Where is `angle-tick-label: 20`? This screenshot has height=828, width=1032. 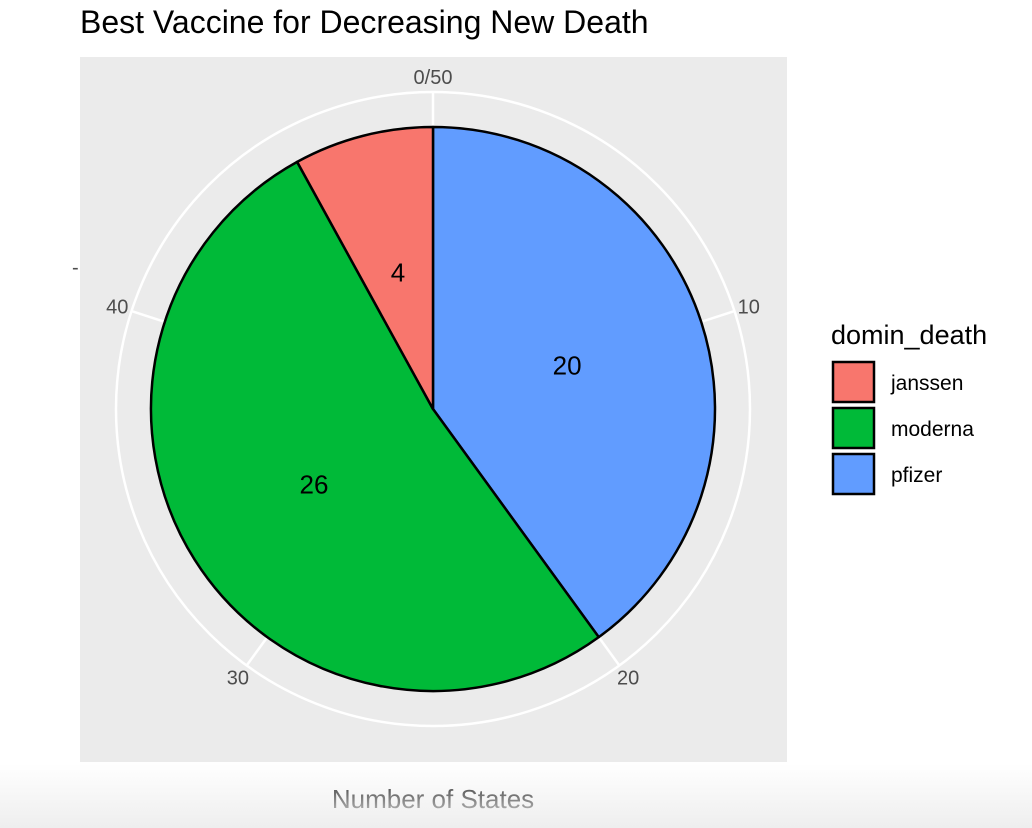
angle-tick-label: 20 is located at coordinates (628, 679).